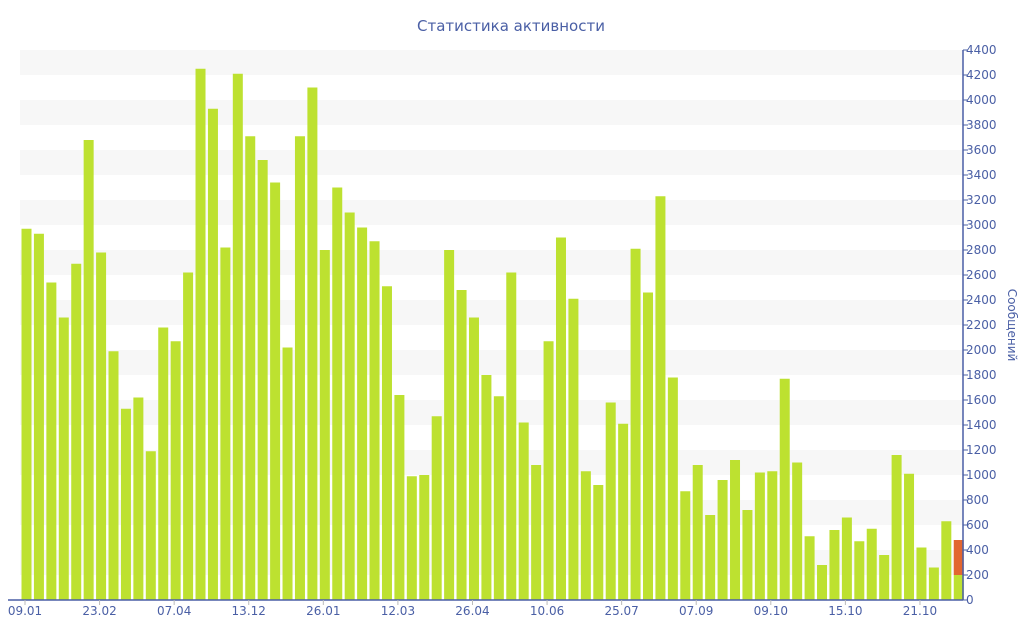 The width and height of the screenshot is (1024, 644). Describe the element at coordinates (981, 375) in the screenshot. I see `y-tick-label: 1800` at that location.